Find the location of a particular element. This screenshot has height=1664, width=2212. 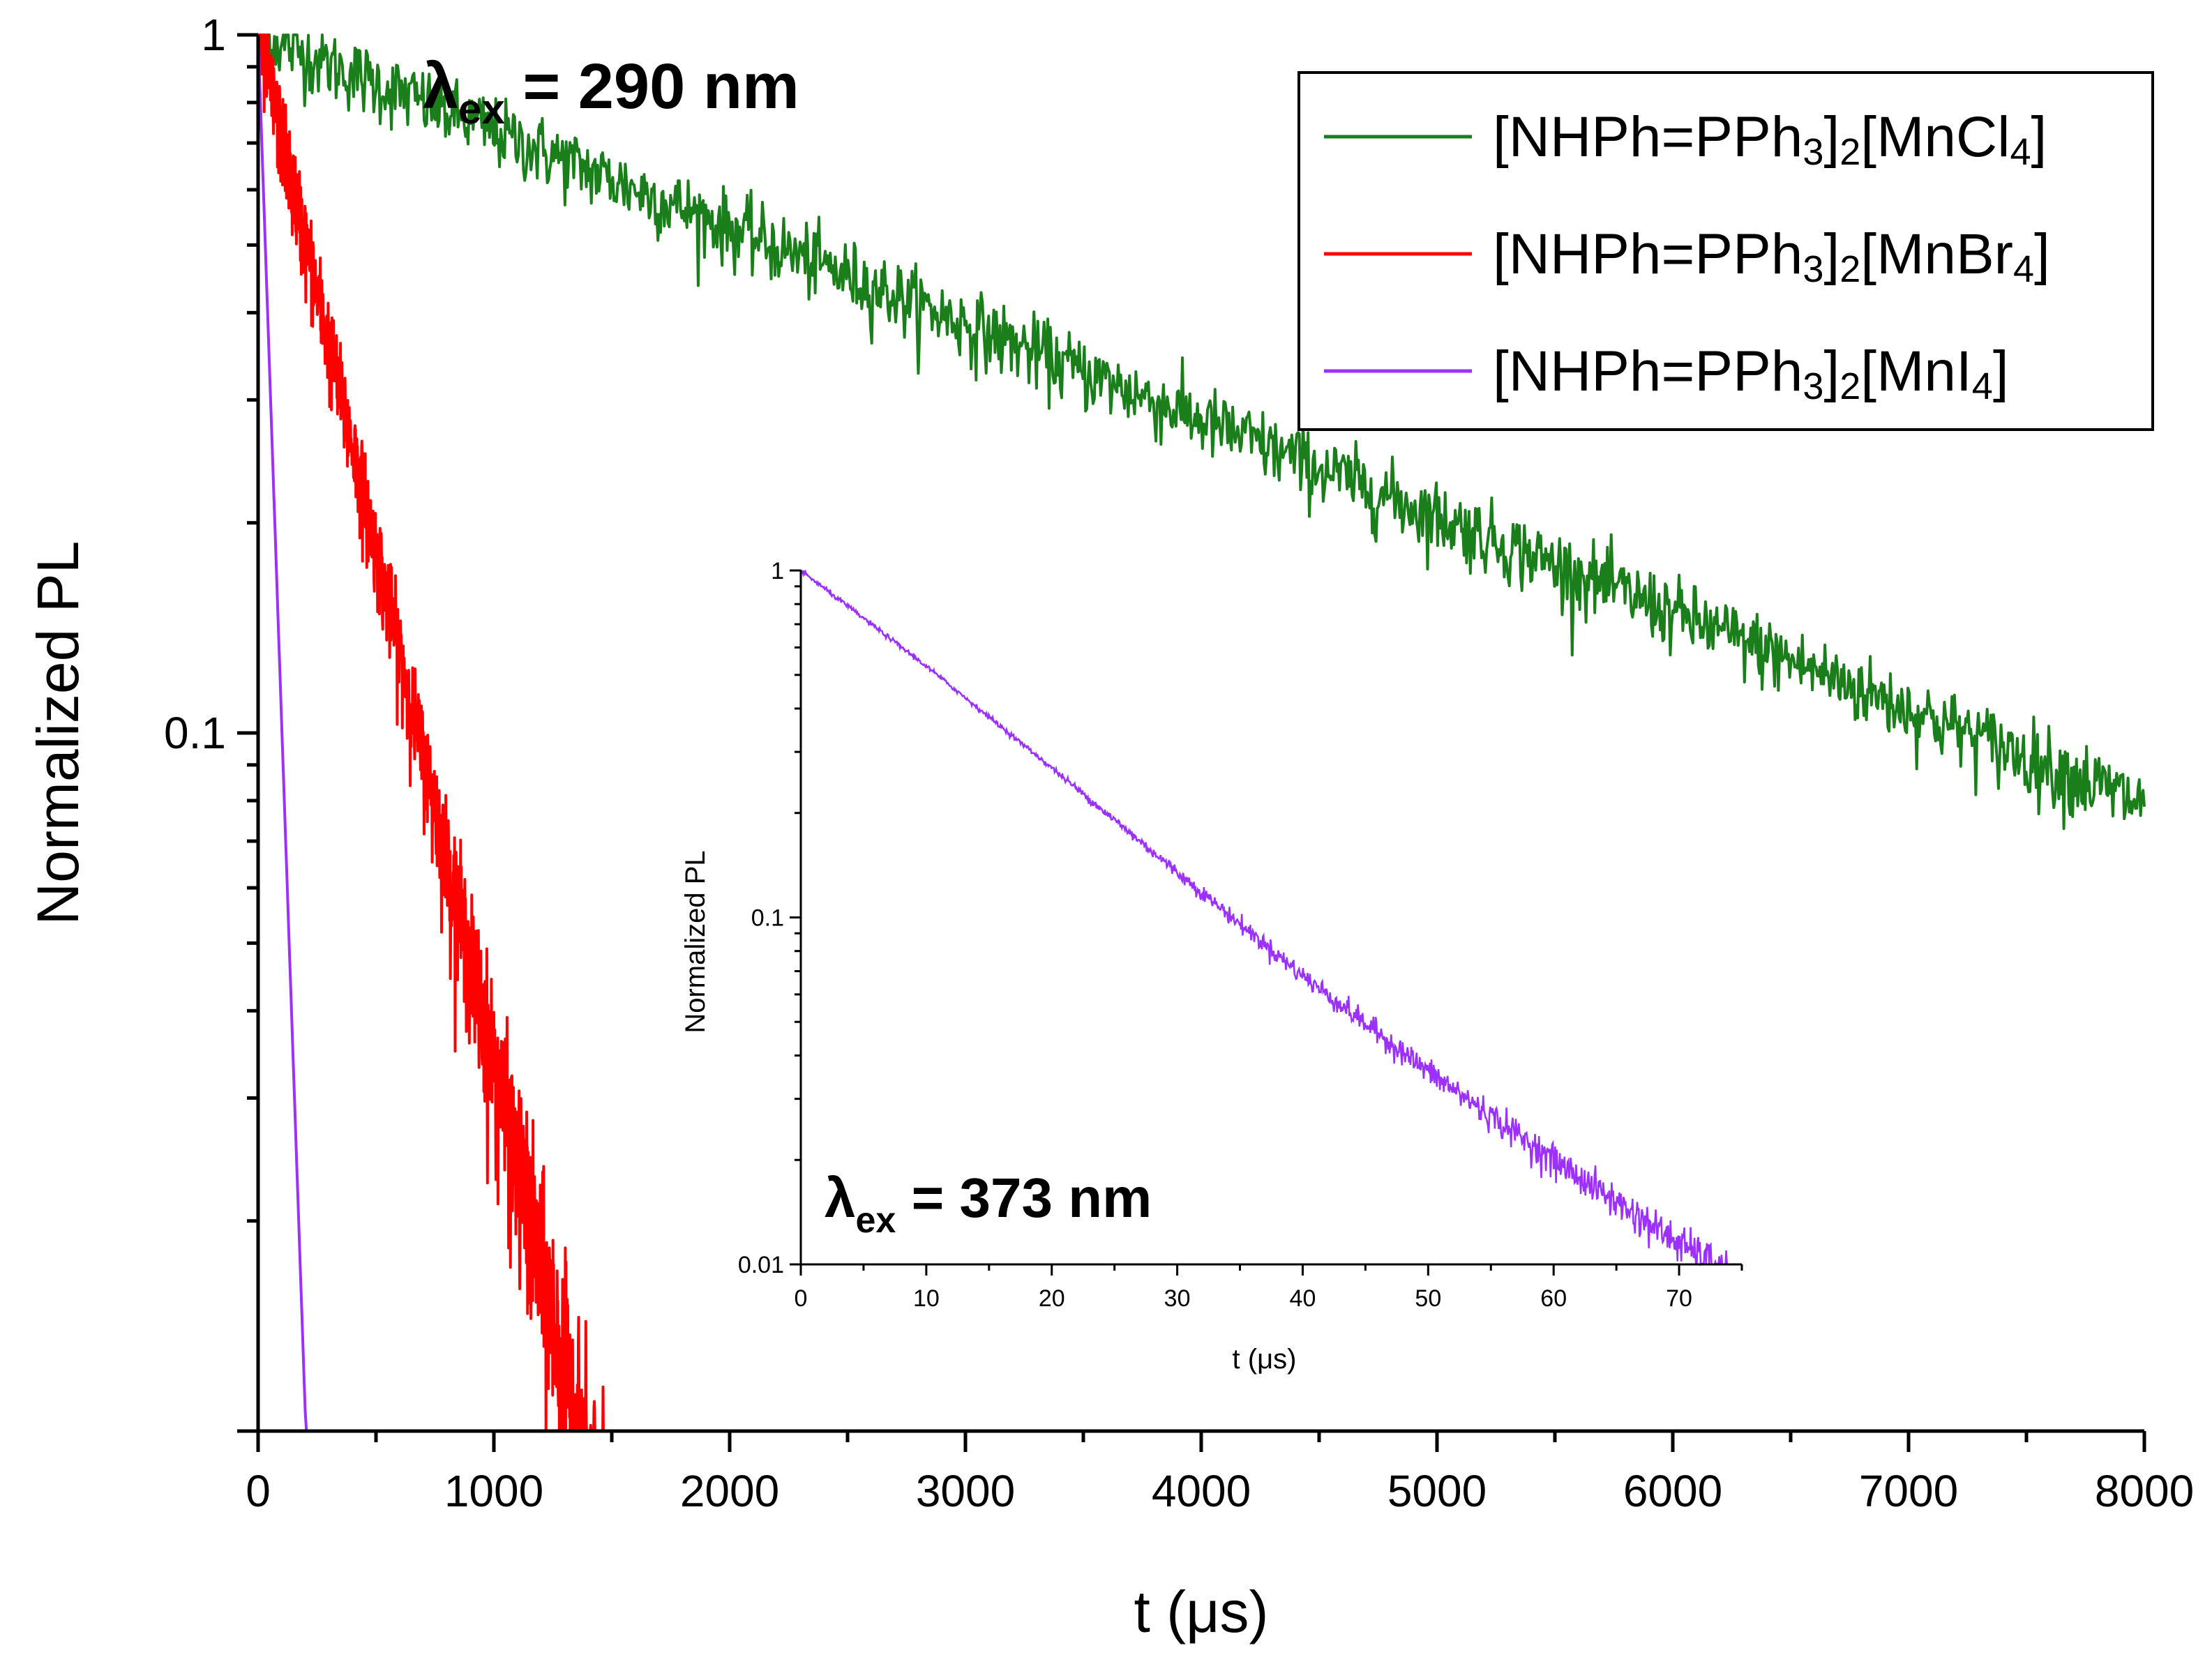

x-tick-label: 1000 is located at coordinates (494, 1491).